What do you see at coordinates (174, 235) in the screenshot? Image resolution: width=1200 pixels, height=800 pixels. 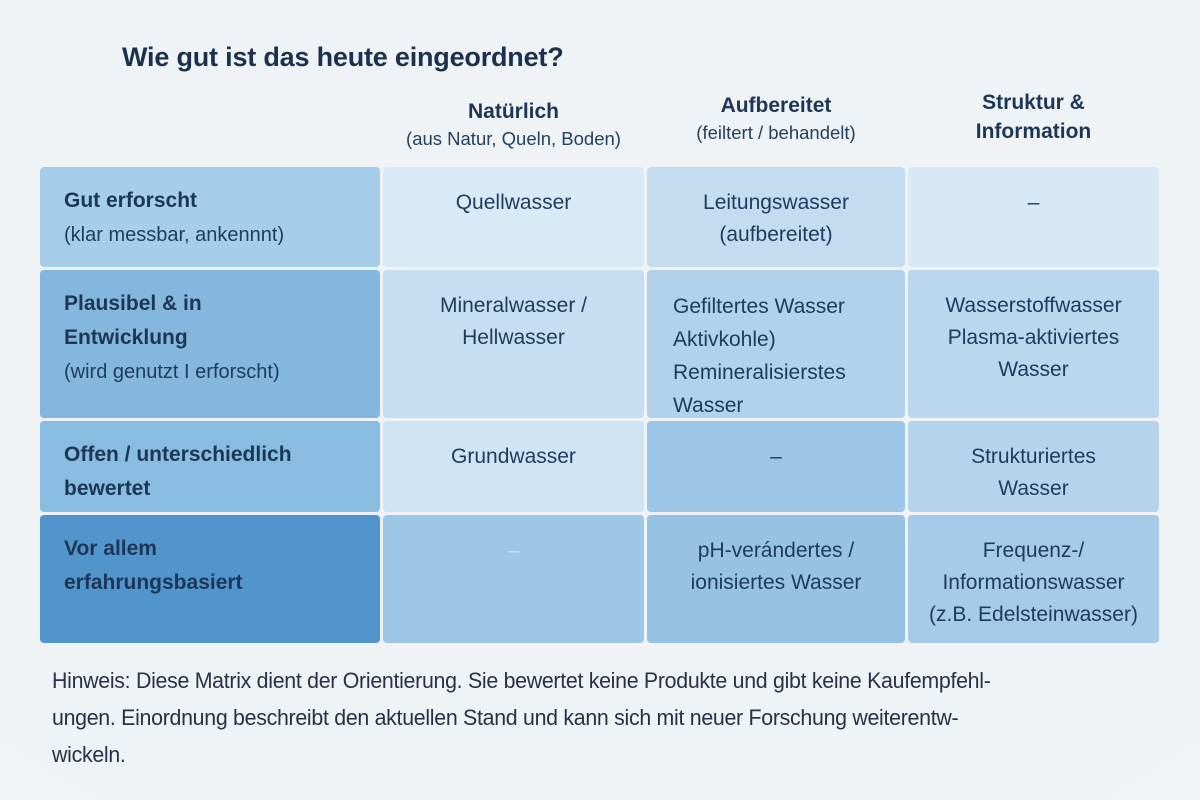 I see `row-header-subtitle: (klar messbar, ankennnt)` at bounding box center [174, 235].